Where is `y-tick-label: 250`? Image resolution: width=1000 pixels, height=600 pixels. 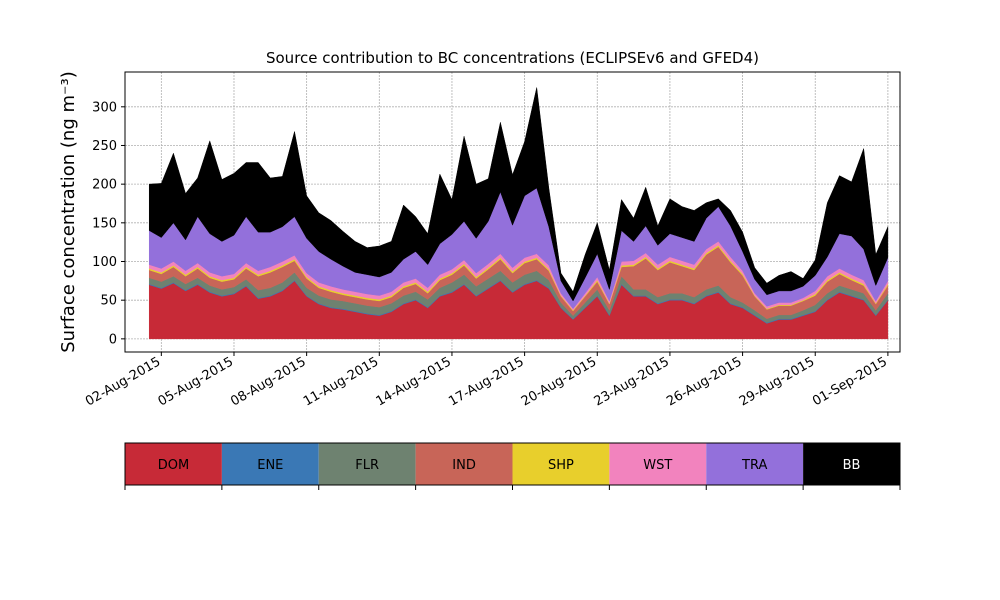
y-tick-label: 250 is located at coordinates (104, 146).